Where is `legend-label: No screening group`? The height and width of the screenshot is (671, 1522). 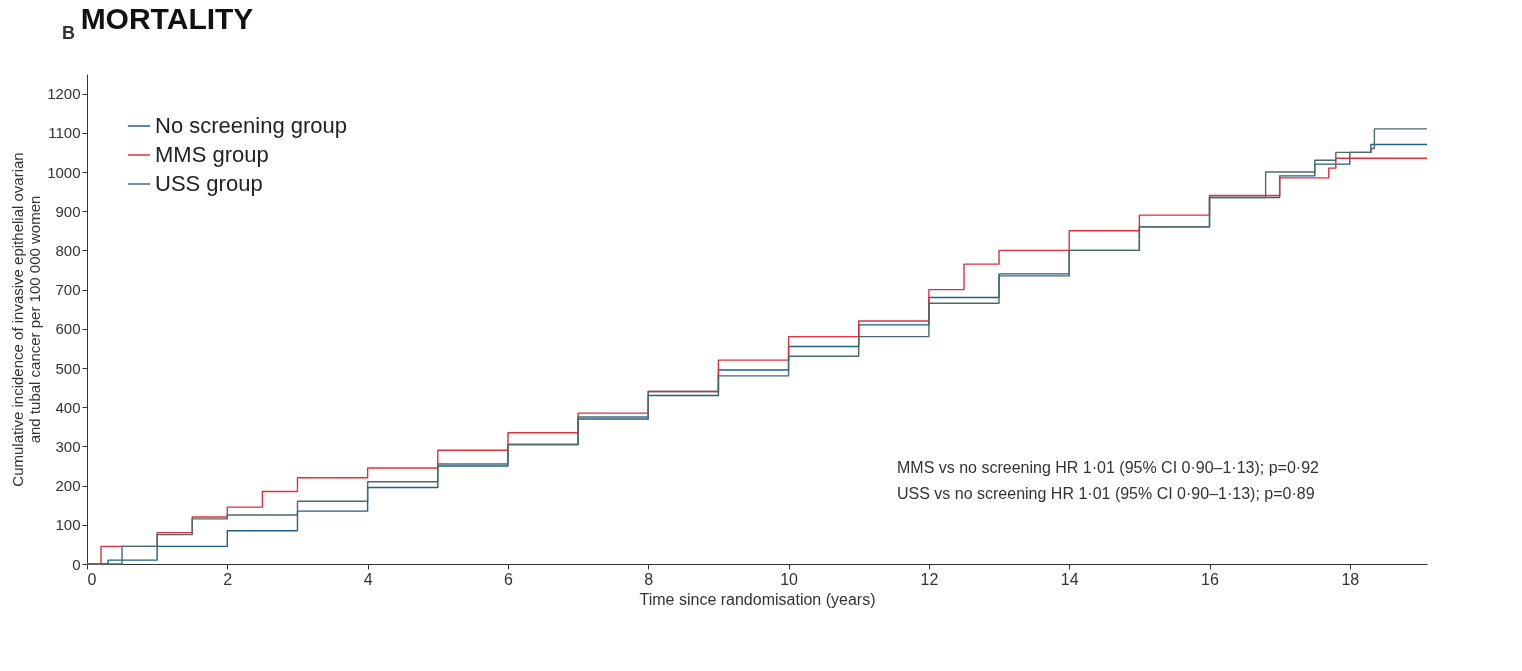 legend-label: No screening group is located at coordinates (251, 125).